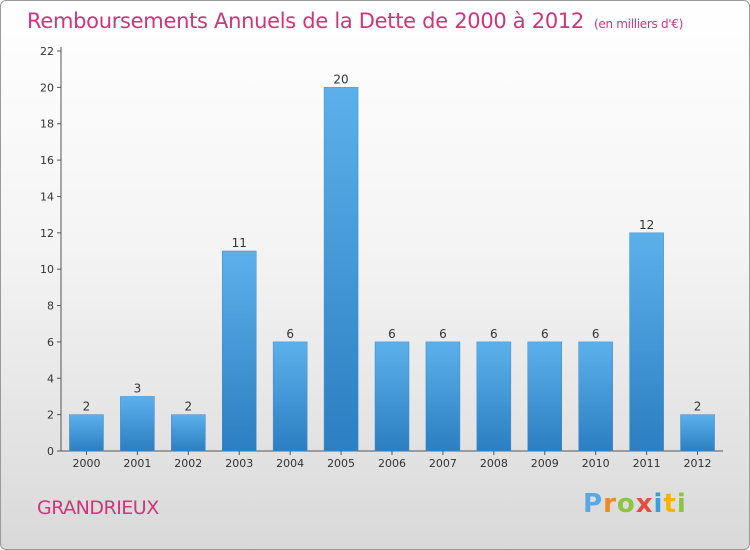 Image resolution: width=750 pixels, height=550 pixels. I want to click on chart-subtitle: (en milliers d'€), so click(639, 24).